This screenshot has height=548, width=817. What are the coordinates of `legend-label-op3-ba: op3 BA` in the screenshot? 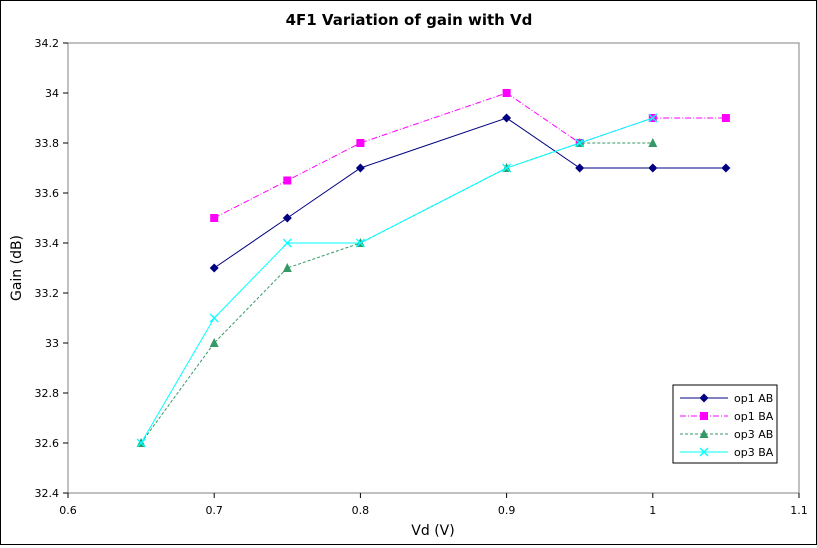 It's located at (754, 452).